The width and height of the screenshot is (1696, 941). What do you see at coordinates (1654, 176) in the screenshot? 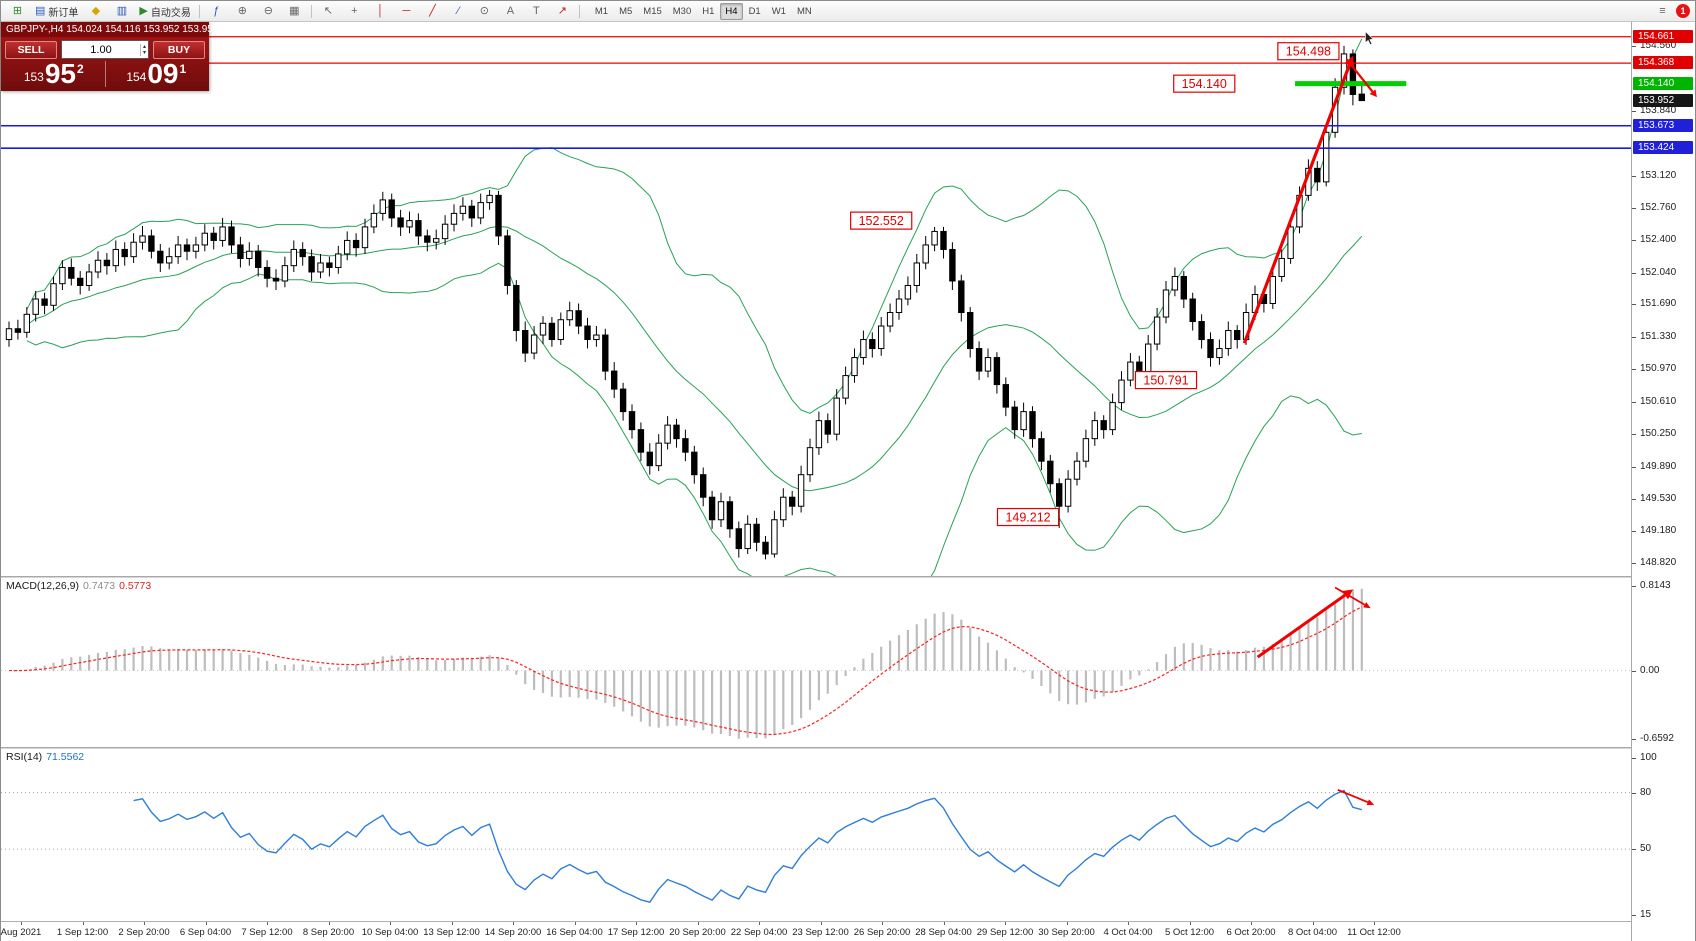
I see `price-tick: 153.120` at bounding box center [1654, 176].